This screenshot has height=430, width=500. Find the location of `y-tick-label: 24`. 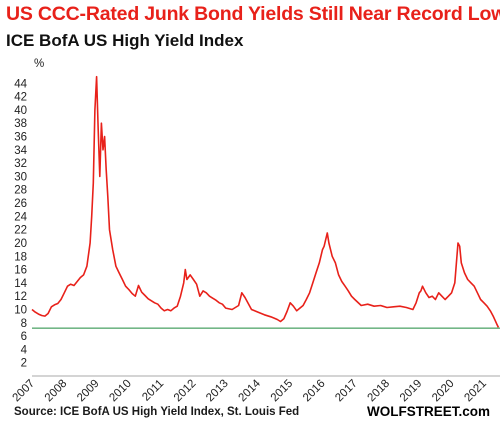

y-tick-label: 24 is located at coordinates (20, 217).